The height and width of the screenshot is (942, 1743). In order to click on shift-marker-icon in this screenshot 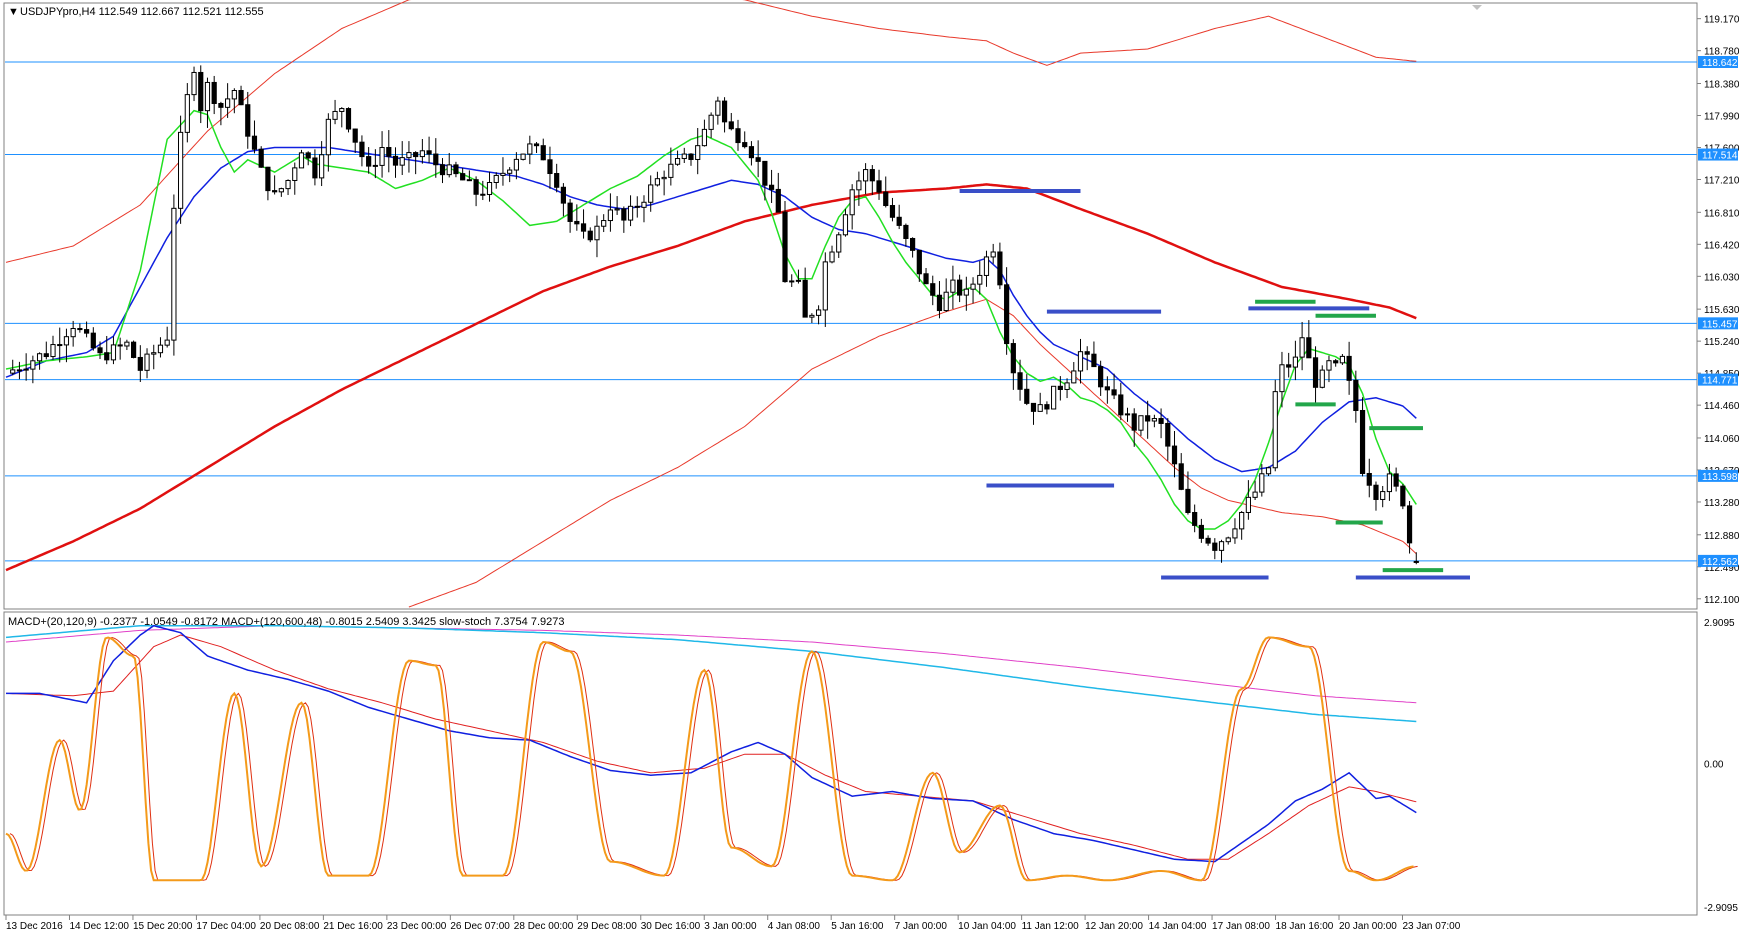, I will do `click(1477, 7)`.